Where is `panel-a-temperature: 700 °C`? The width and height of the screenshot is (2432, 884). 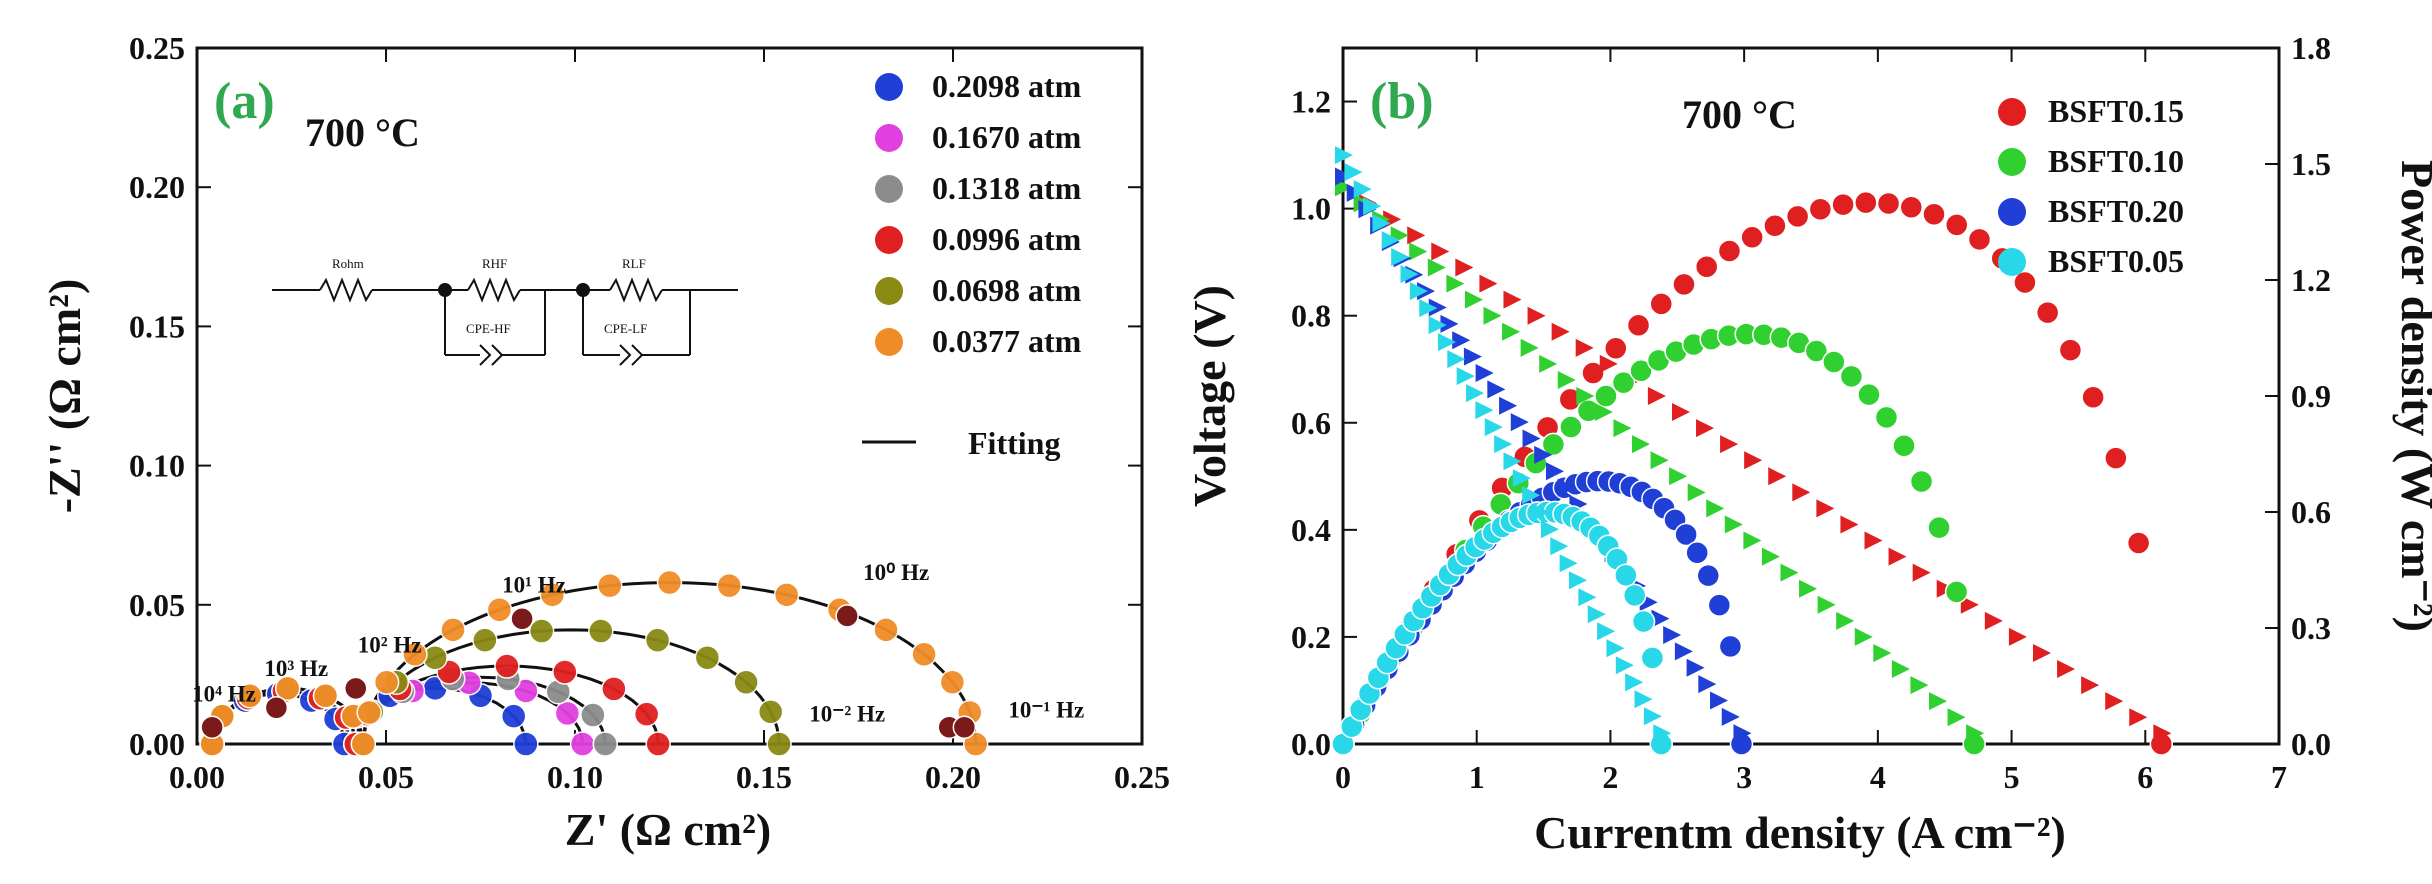 panel-a-temperature: 700 °C is located at coordinates (362, 132).